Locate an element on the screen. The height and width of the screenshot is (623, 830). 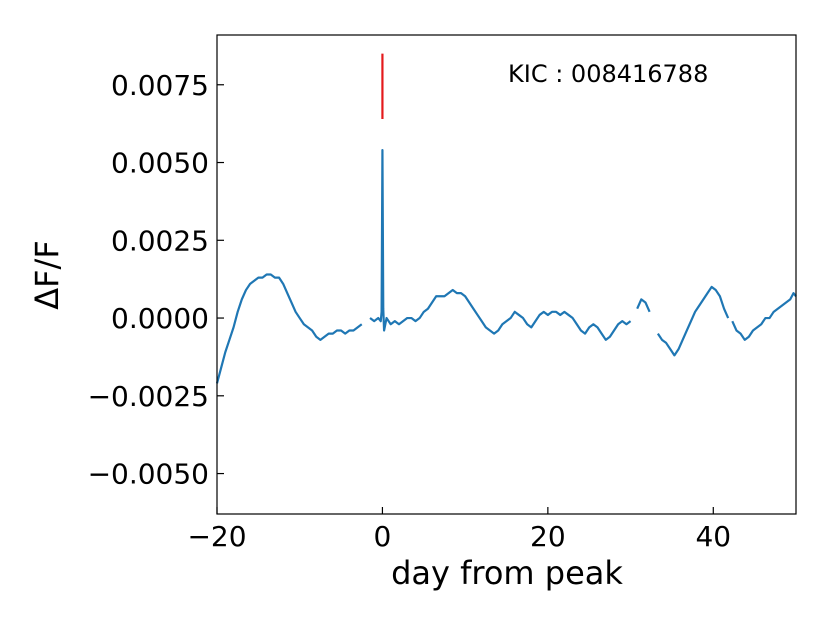
y-axis-label: ΔF/F is located at coordinates (47, 274).